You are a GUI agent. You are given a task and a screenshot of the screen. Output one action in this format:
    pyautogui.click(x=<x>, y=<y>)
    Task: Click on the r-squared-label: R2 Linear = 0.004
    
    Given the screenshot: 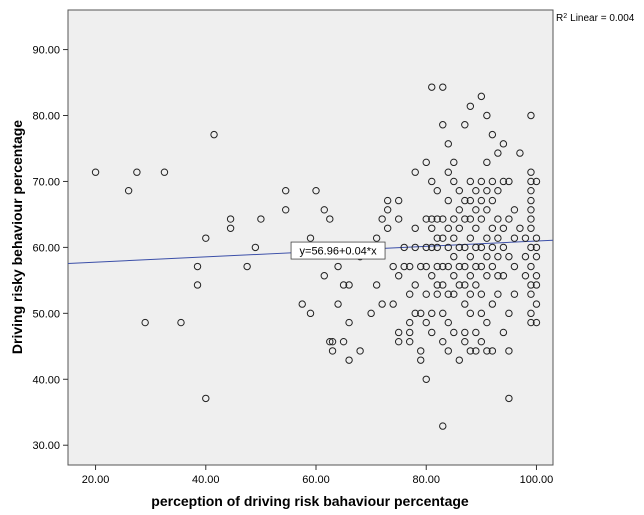 What is the action you would take?
    pyautogui.click(x=595, y=19)
    